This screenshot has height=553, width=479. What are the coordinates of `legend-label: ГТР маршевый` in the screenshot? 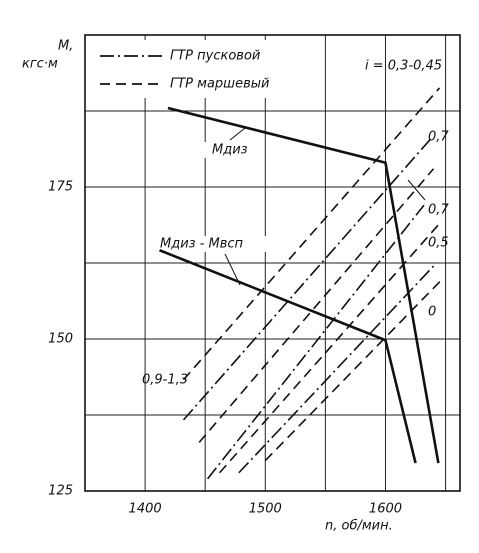 It's located at (219, 84).